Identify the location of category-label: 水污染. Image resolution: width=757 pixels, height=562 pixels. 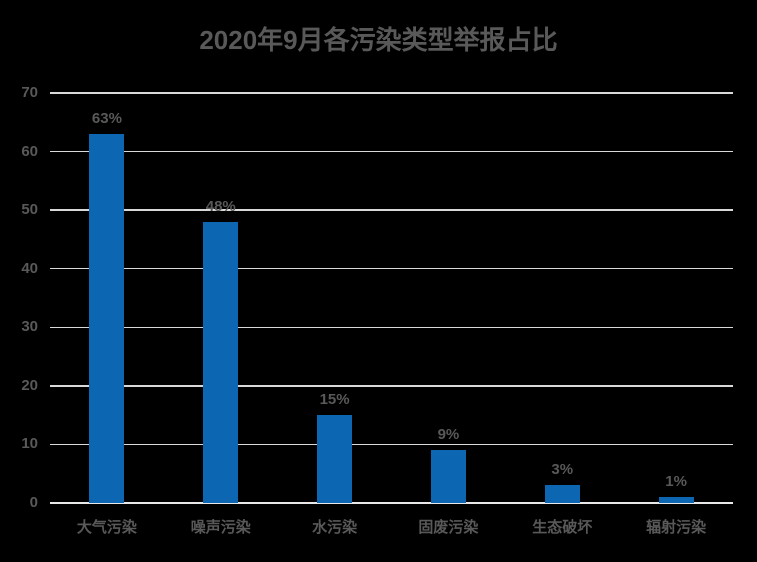
(335, 527).